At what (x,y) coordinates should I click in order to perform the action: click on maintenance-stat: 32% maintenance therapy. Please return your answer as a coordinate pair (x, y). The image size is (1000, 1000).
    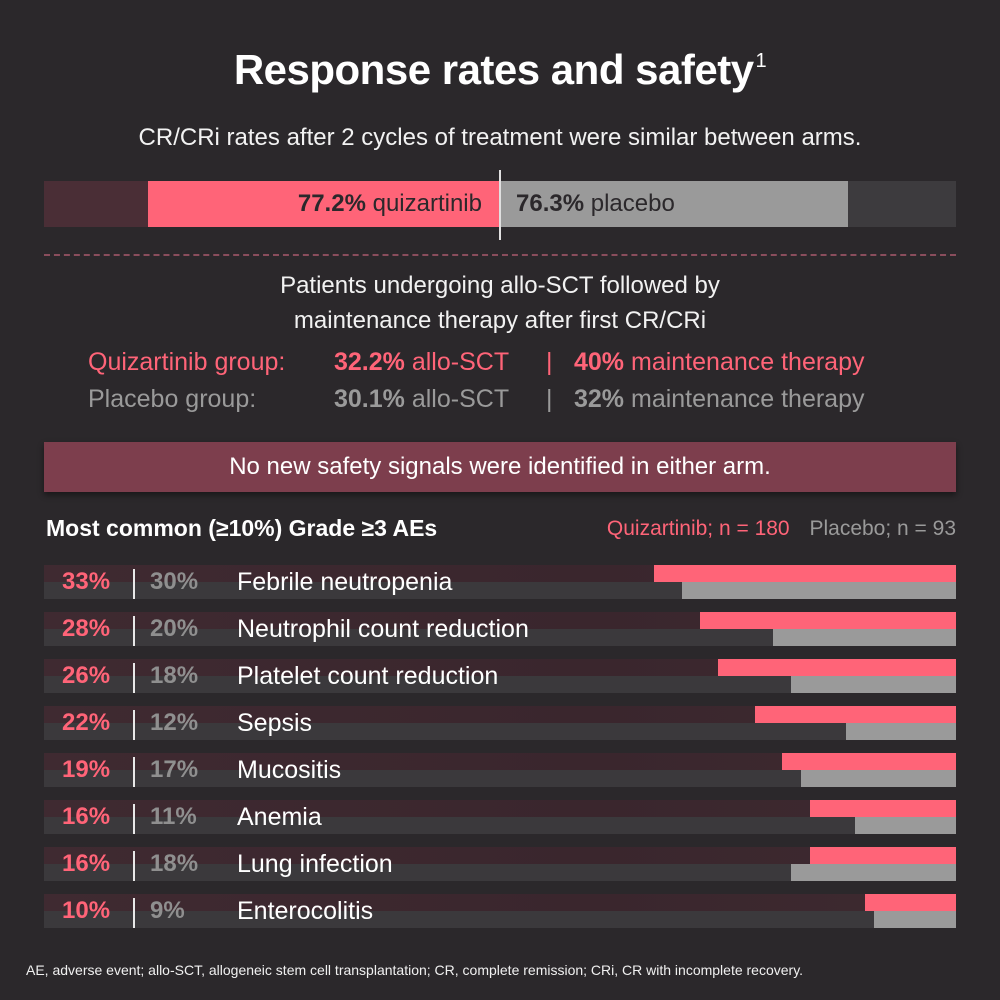
    Looking at the image, I should click on (719, 399).